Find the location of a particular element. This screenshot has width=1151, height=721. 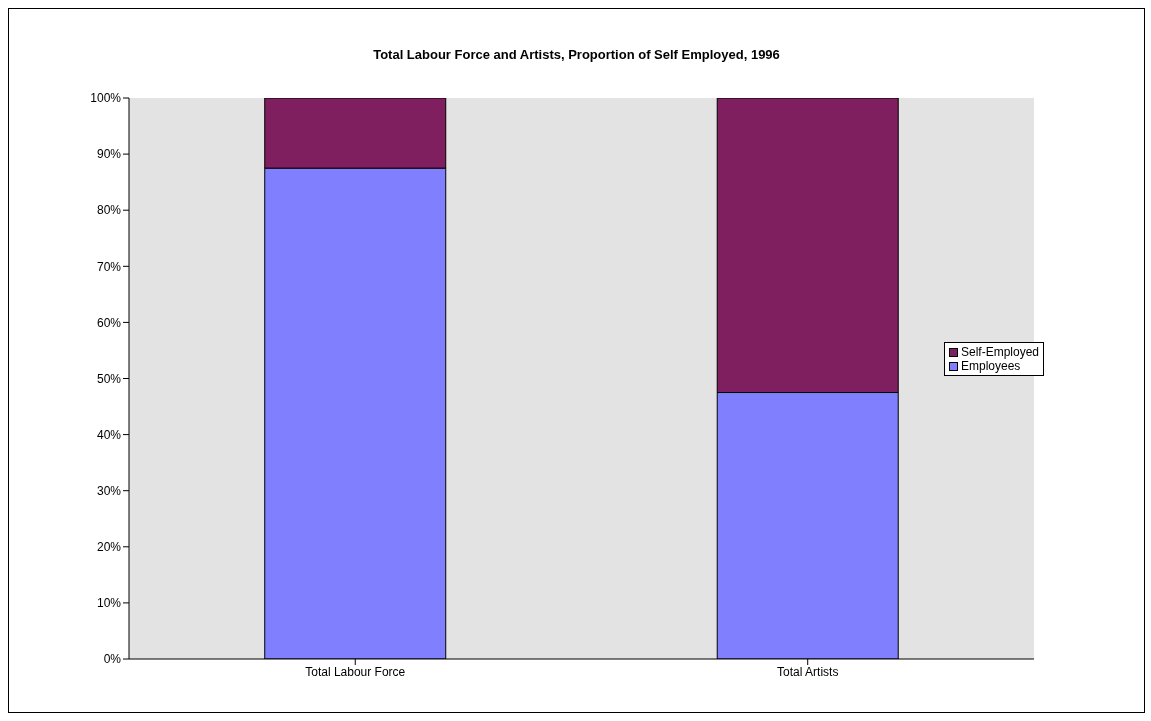

y-tick-label: 20% is located at coordinates (109, 547).